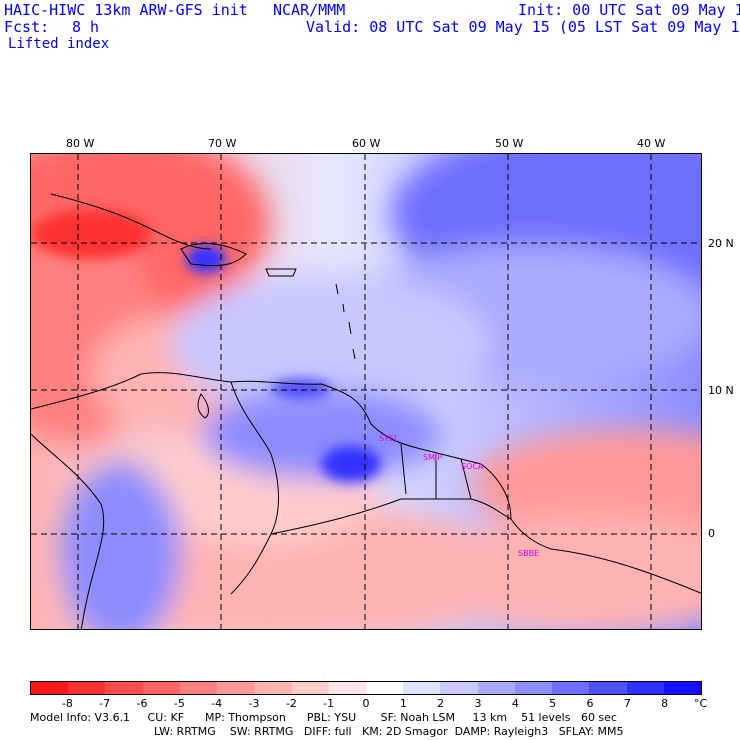 The image size is (740, 740). What do you see at coordinates (254, 703) in the screenshot?
I see `colorbar-label: -3` at bounding box center [254, 703].